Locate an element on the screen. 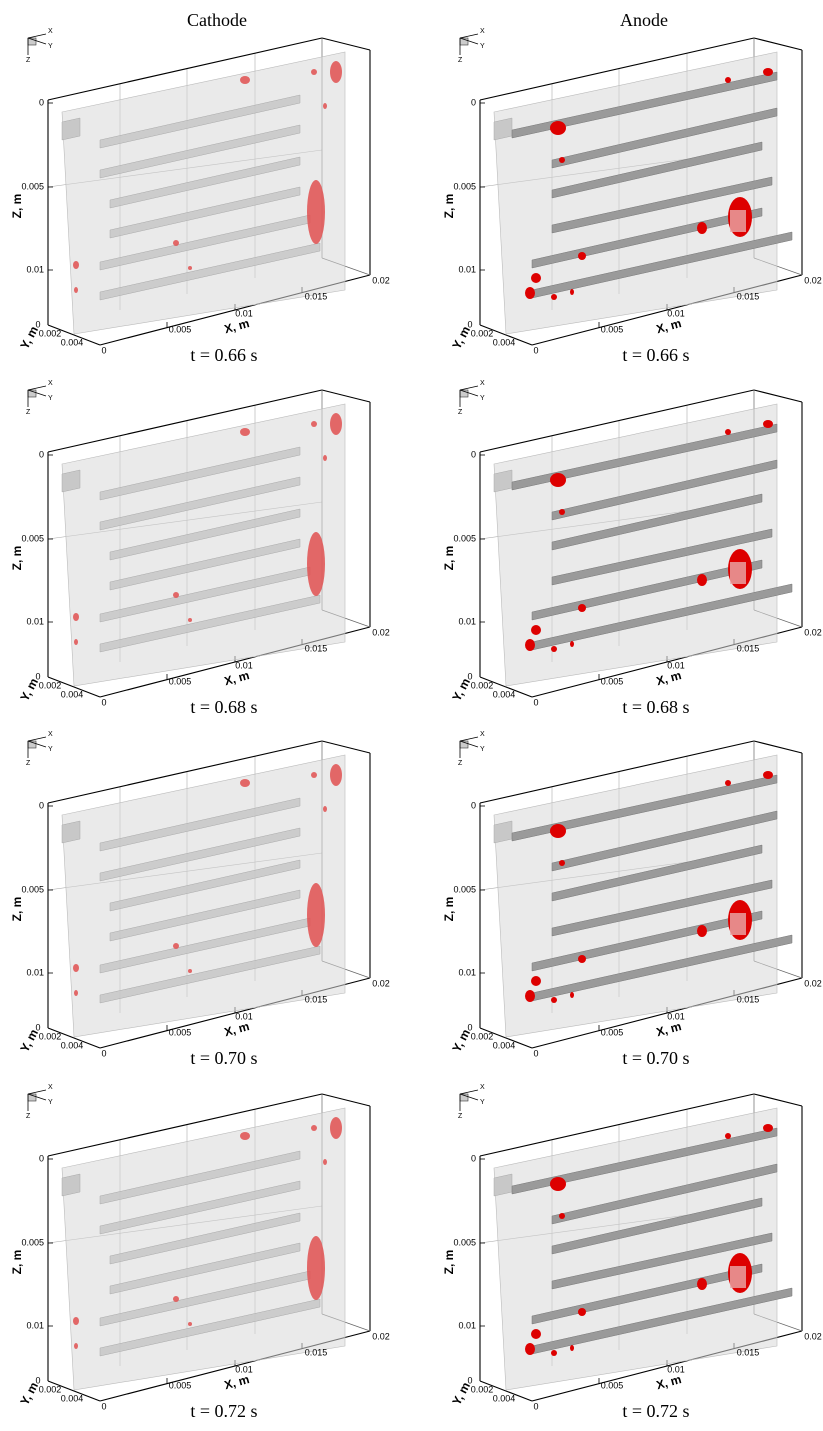 The image size is (823, 1431). column-header: Anode is located at coordinates (644, 20).